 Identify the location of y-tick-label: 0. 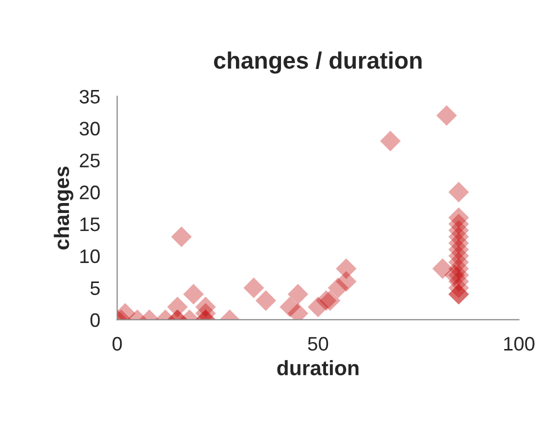
(95, 320).